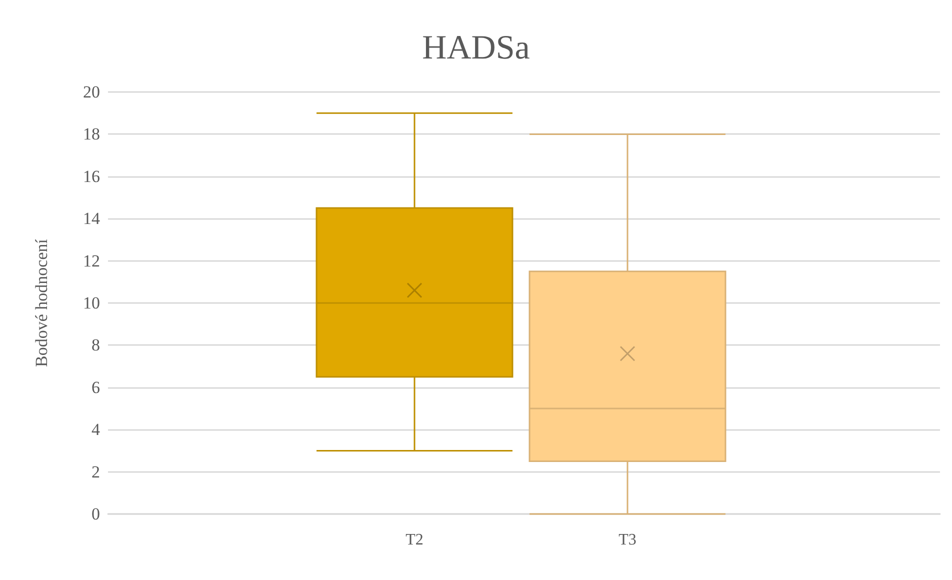 This screenshot has height=580, width=952. What do you see at coordinates (91, 260) in the screenshot?
I see `y-tick-label: 12` at bounding box center [91, 260].